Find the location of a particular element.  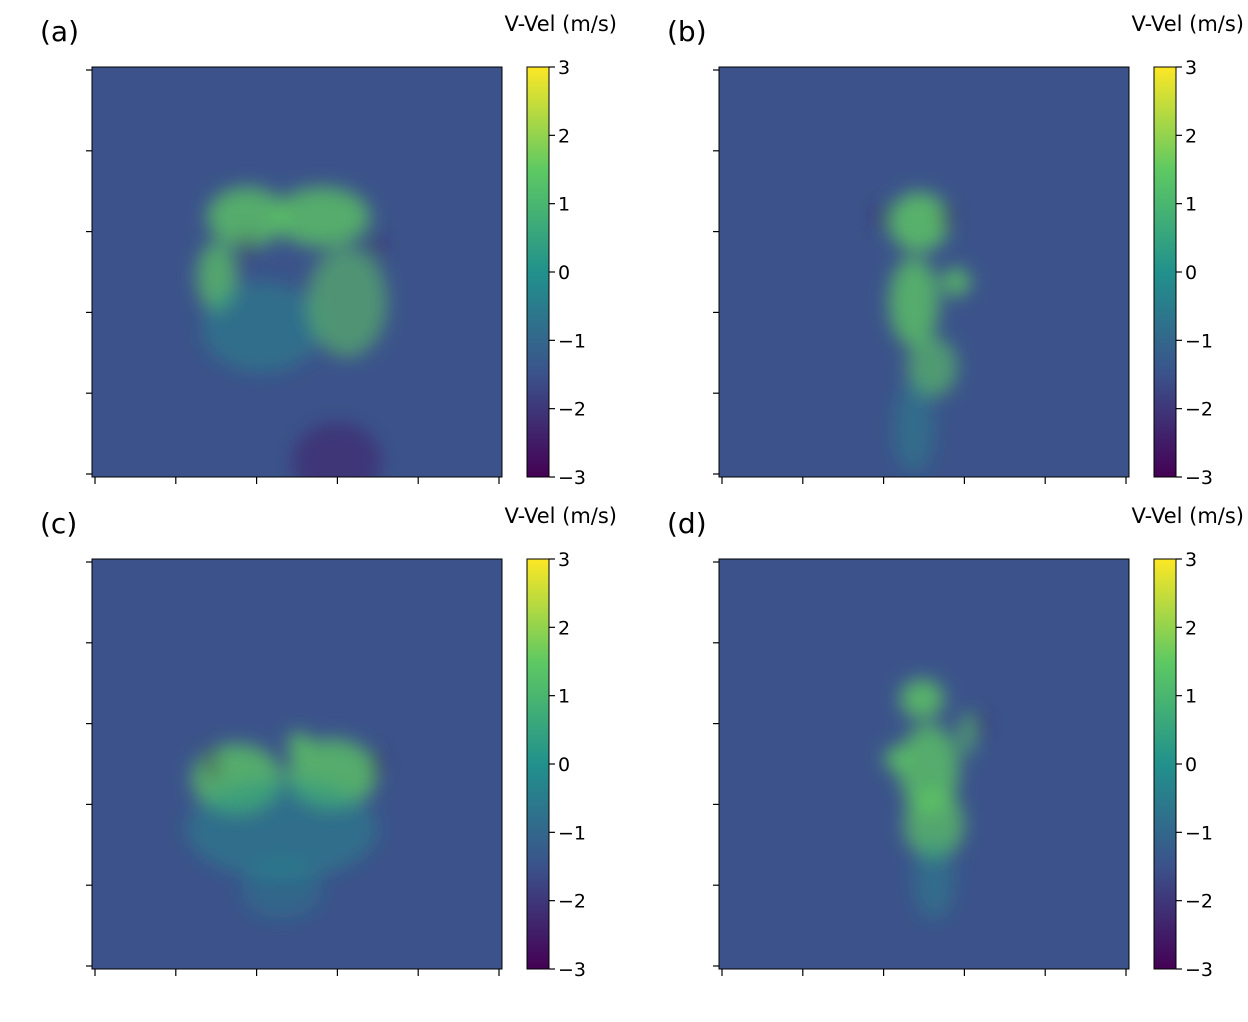

heatmap-background is located at coordinates (297, 272).